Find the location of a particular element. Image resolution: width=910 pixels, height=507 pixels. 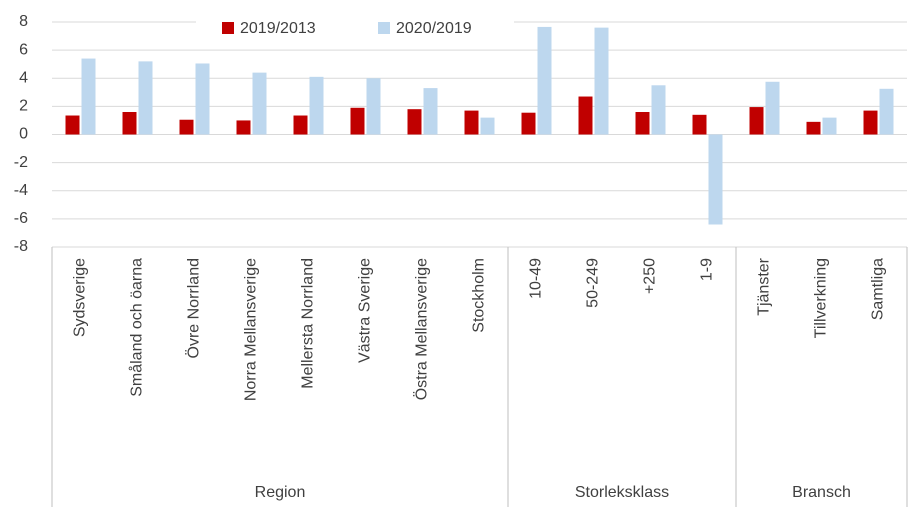

legend-label: 2020/2019 is located at coordinates (434, 28).